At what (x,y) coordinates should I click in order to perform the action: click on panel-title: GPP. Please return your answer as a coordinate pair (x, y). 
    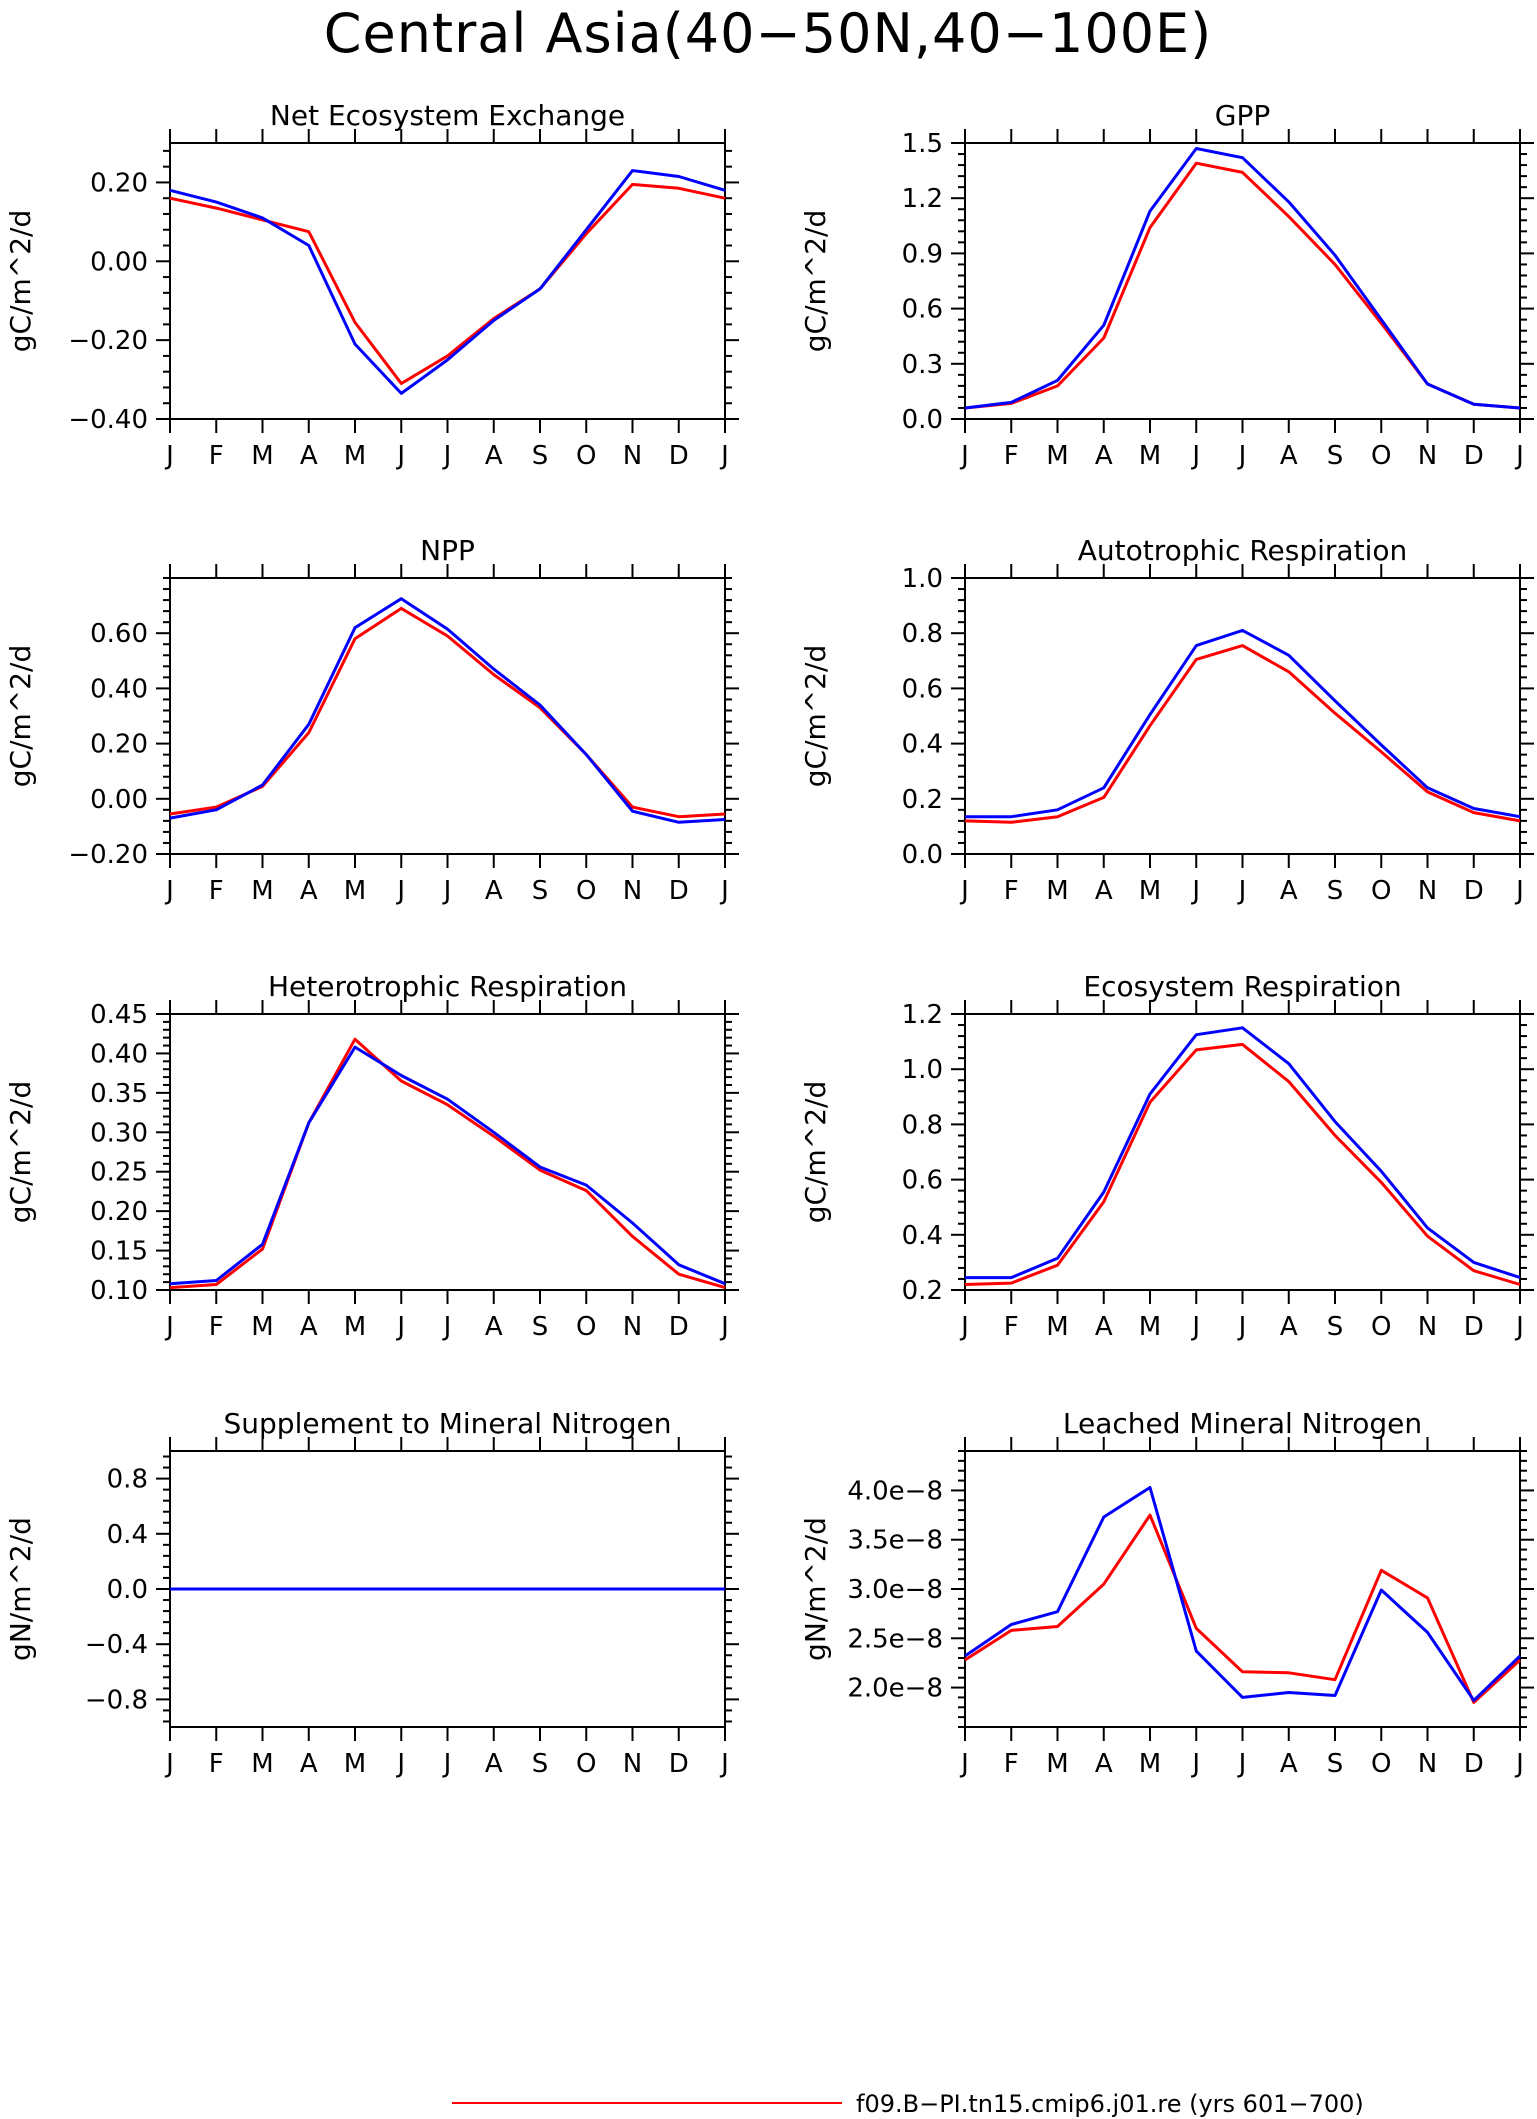
    Looking at the image, I should click on (1242, 115).